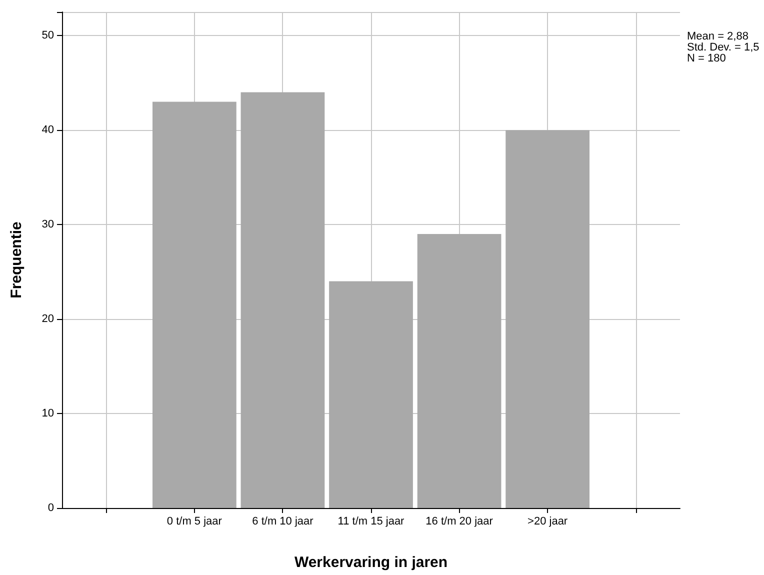 The image size is (764, 575). What do you see at coordinates (283, 522) in the screenshot?
I see `x-tick-label: 6 t/m 10 jaar` at bounding box center [283, 522].